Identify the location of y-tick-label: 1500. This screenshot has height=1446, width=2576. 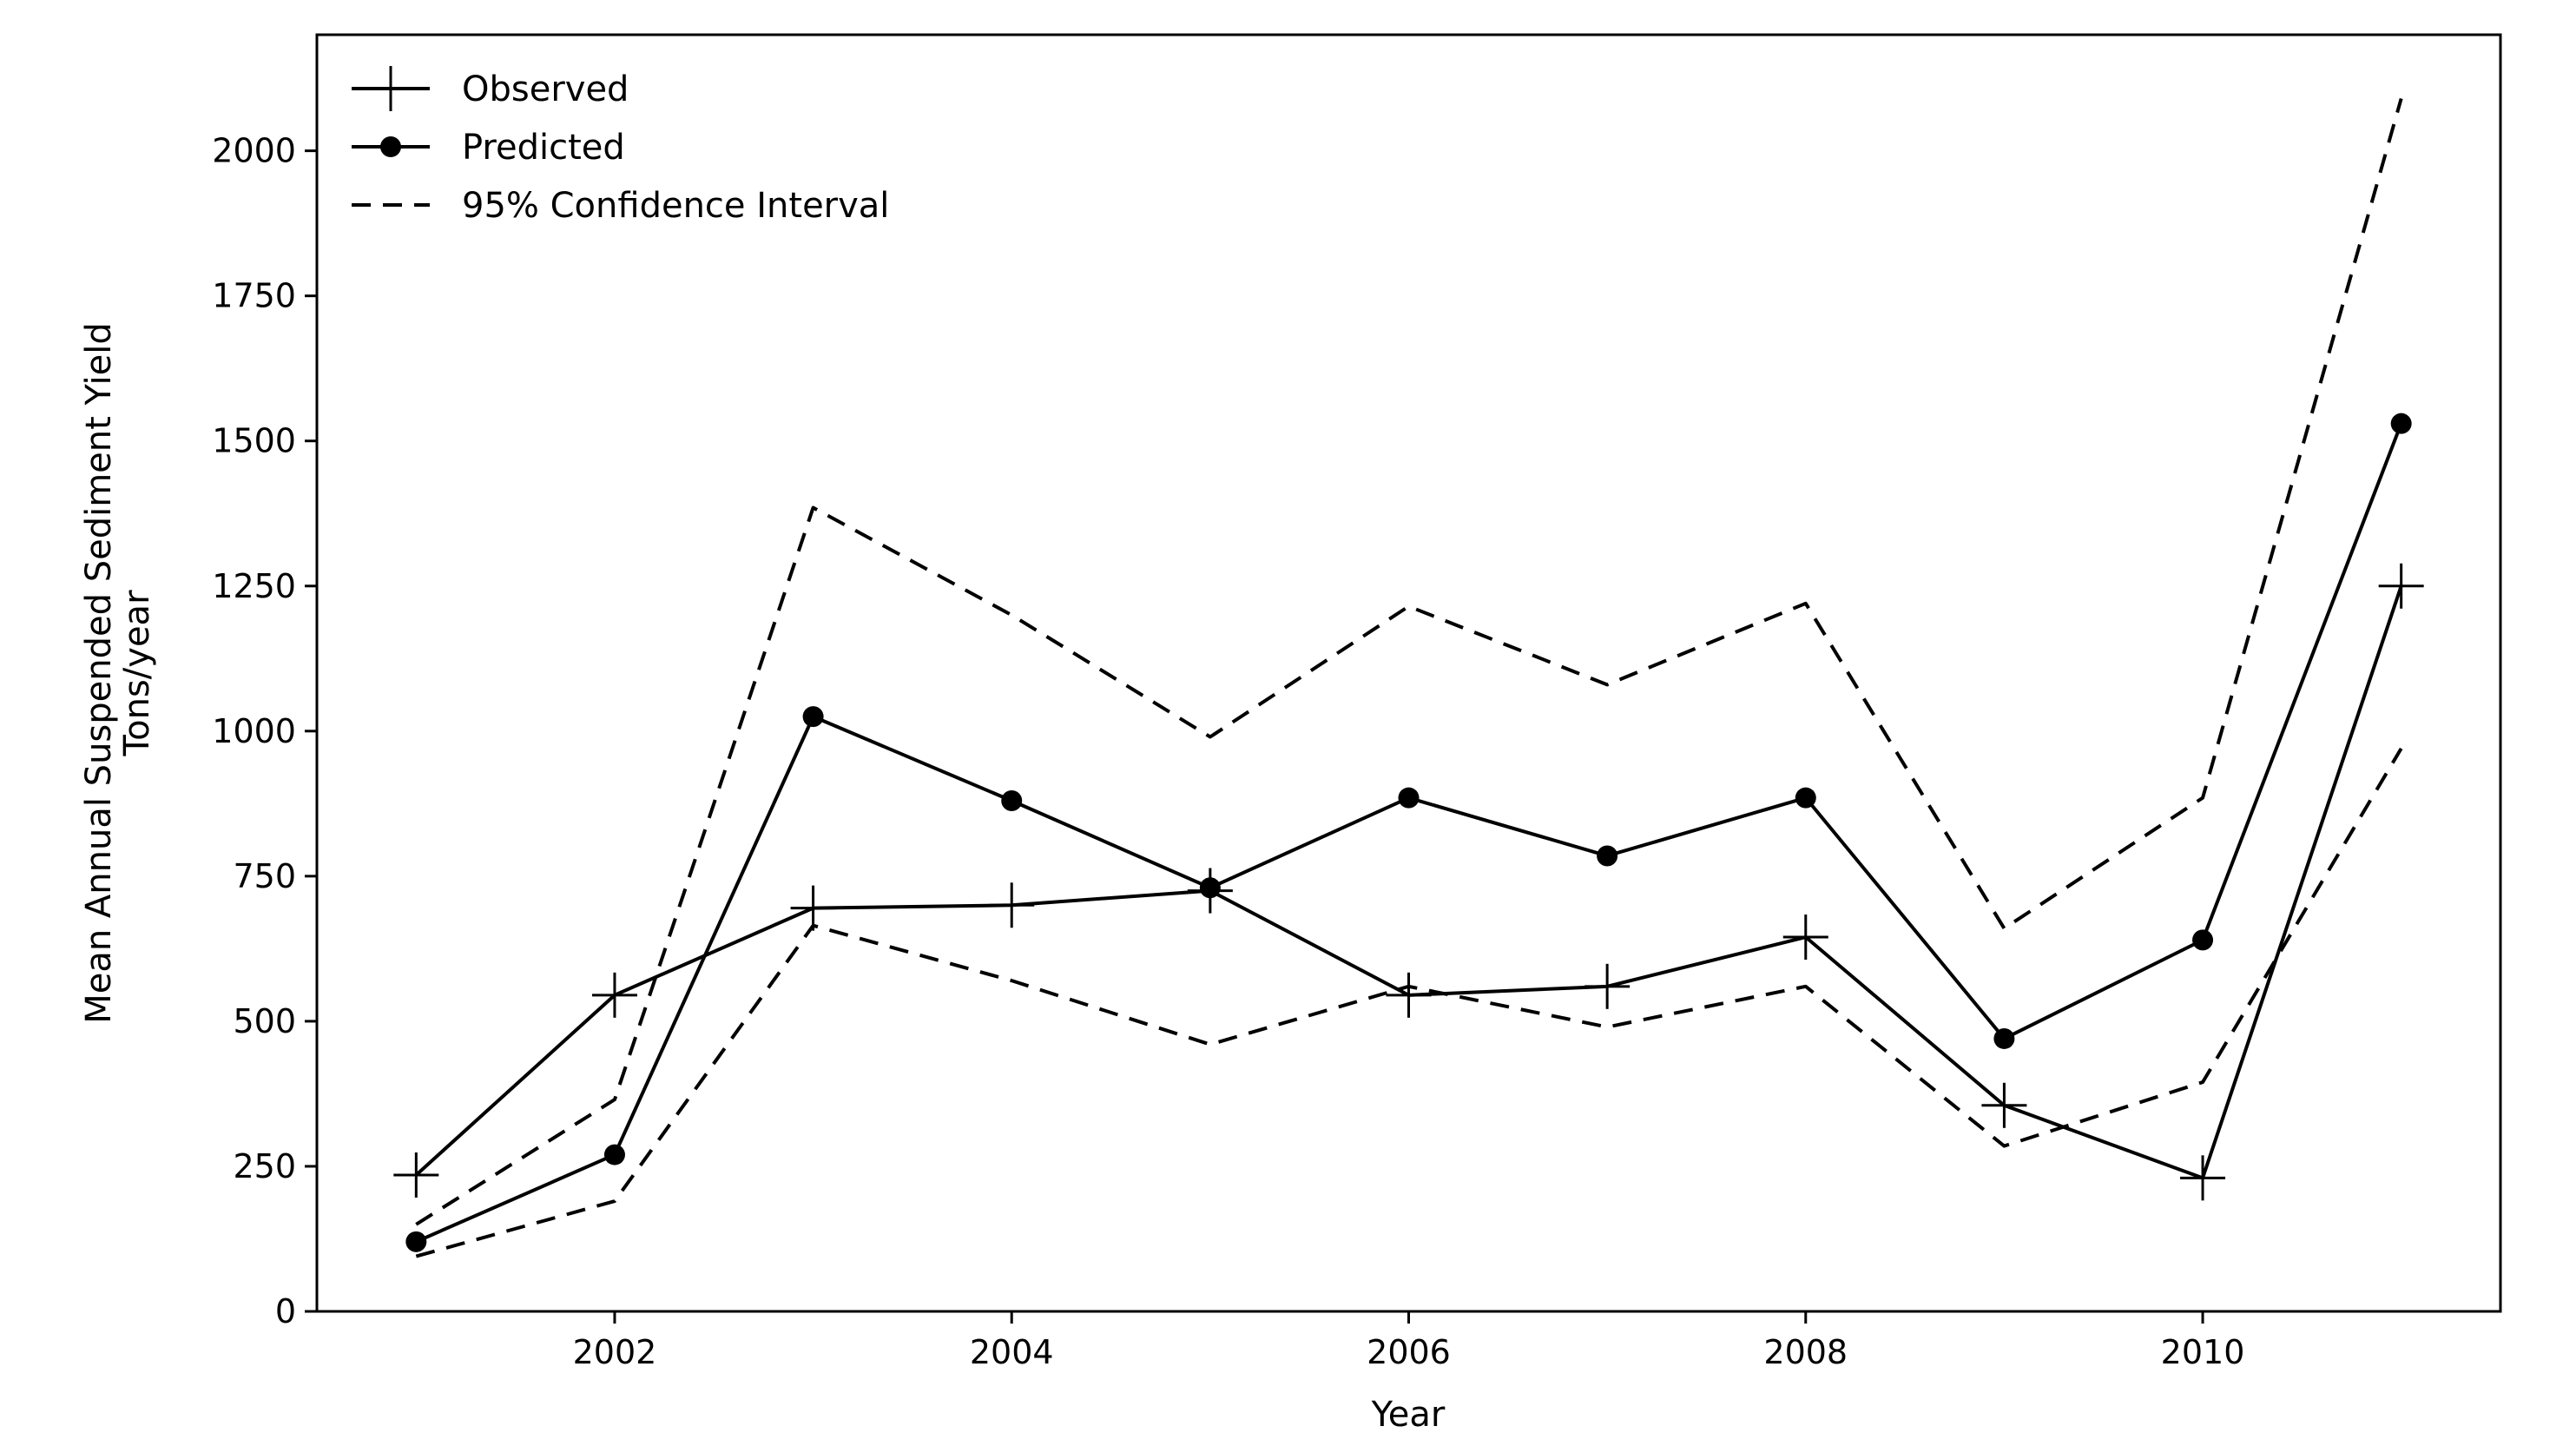
(254, 441).